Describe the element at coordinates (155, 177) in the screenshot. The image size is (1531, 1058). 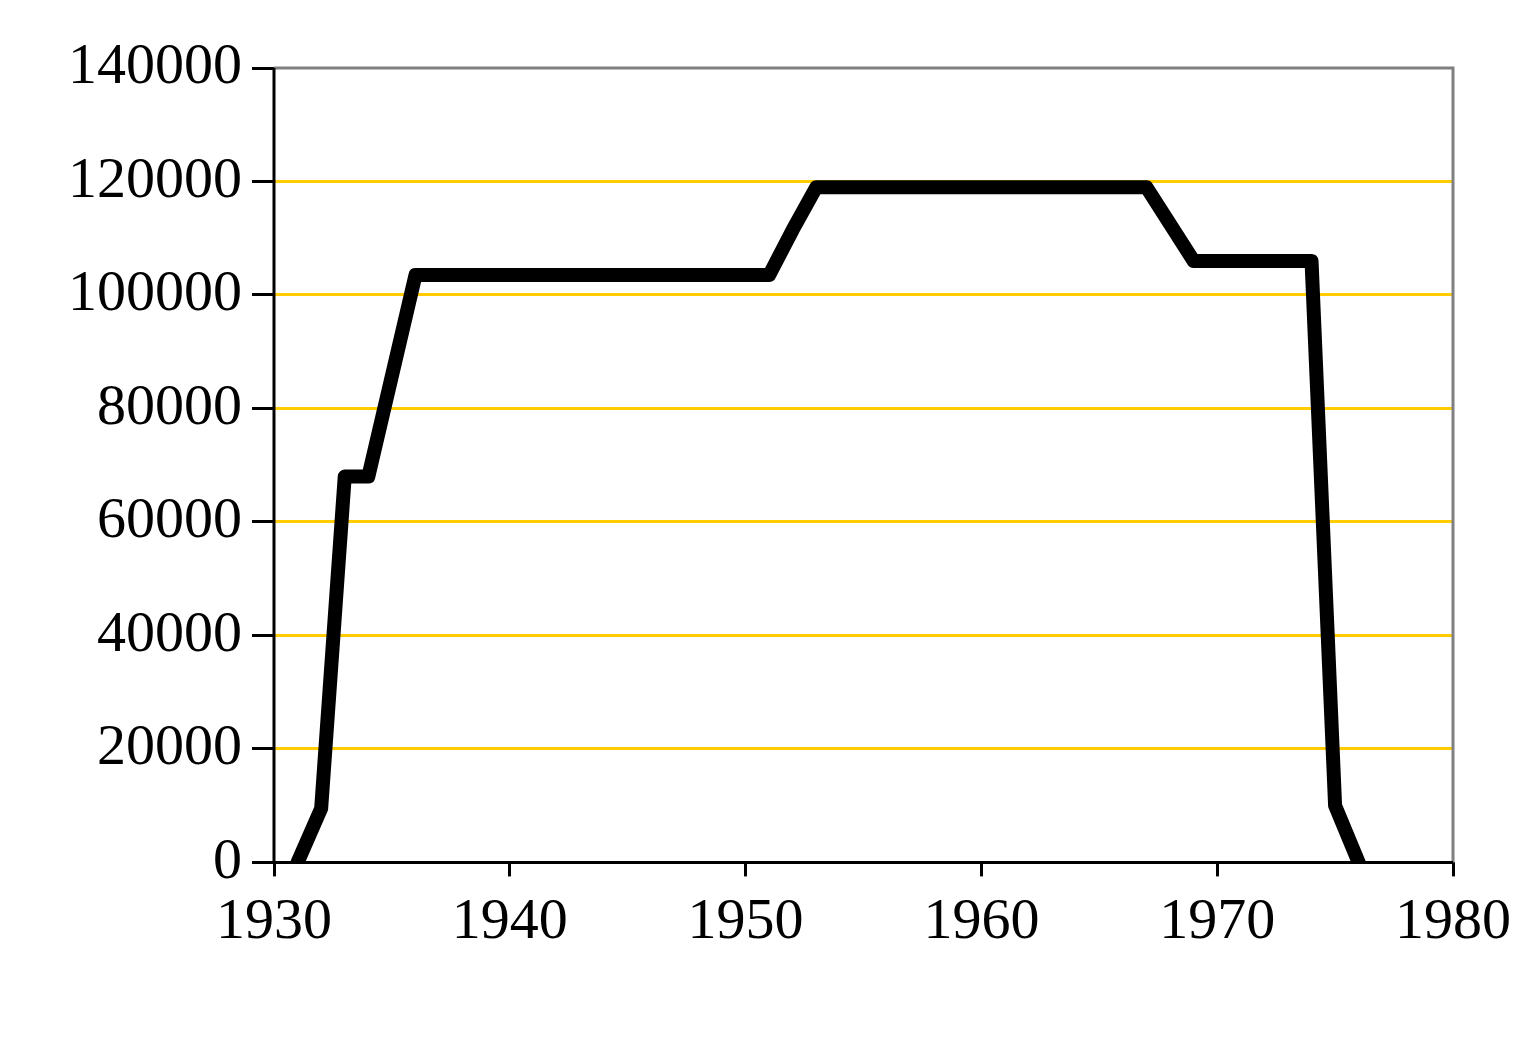
I see `y-tick-label: 120000` at that location.